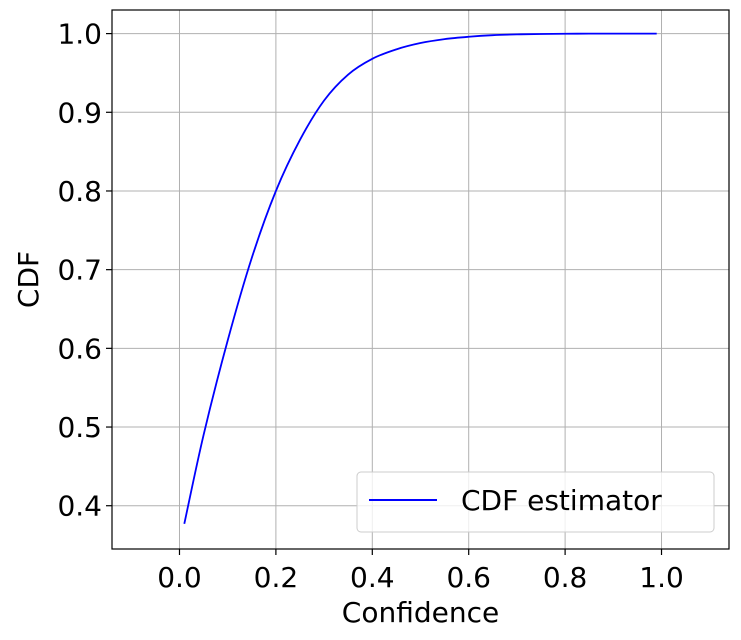 The width and height of the screenshot is (741, 640). What do you see at coordinates (179, 577) in the screenshot?
I see `x-tick-label: 0.0` at bounding box center [179, 577].